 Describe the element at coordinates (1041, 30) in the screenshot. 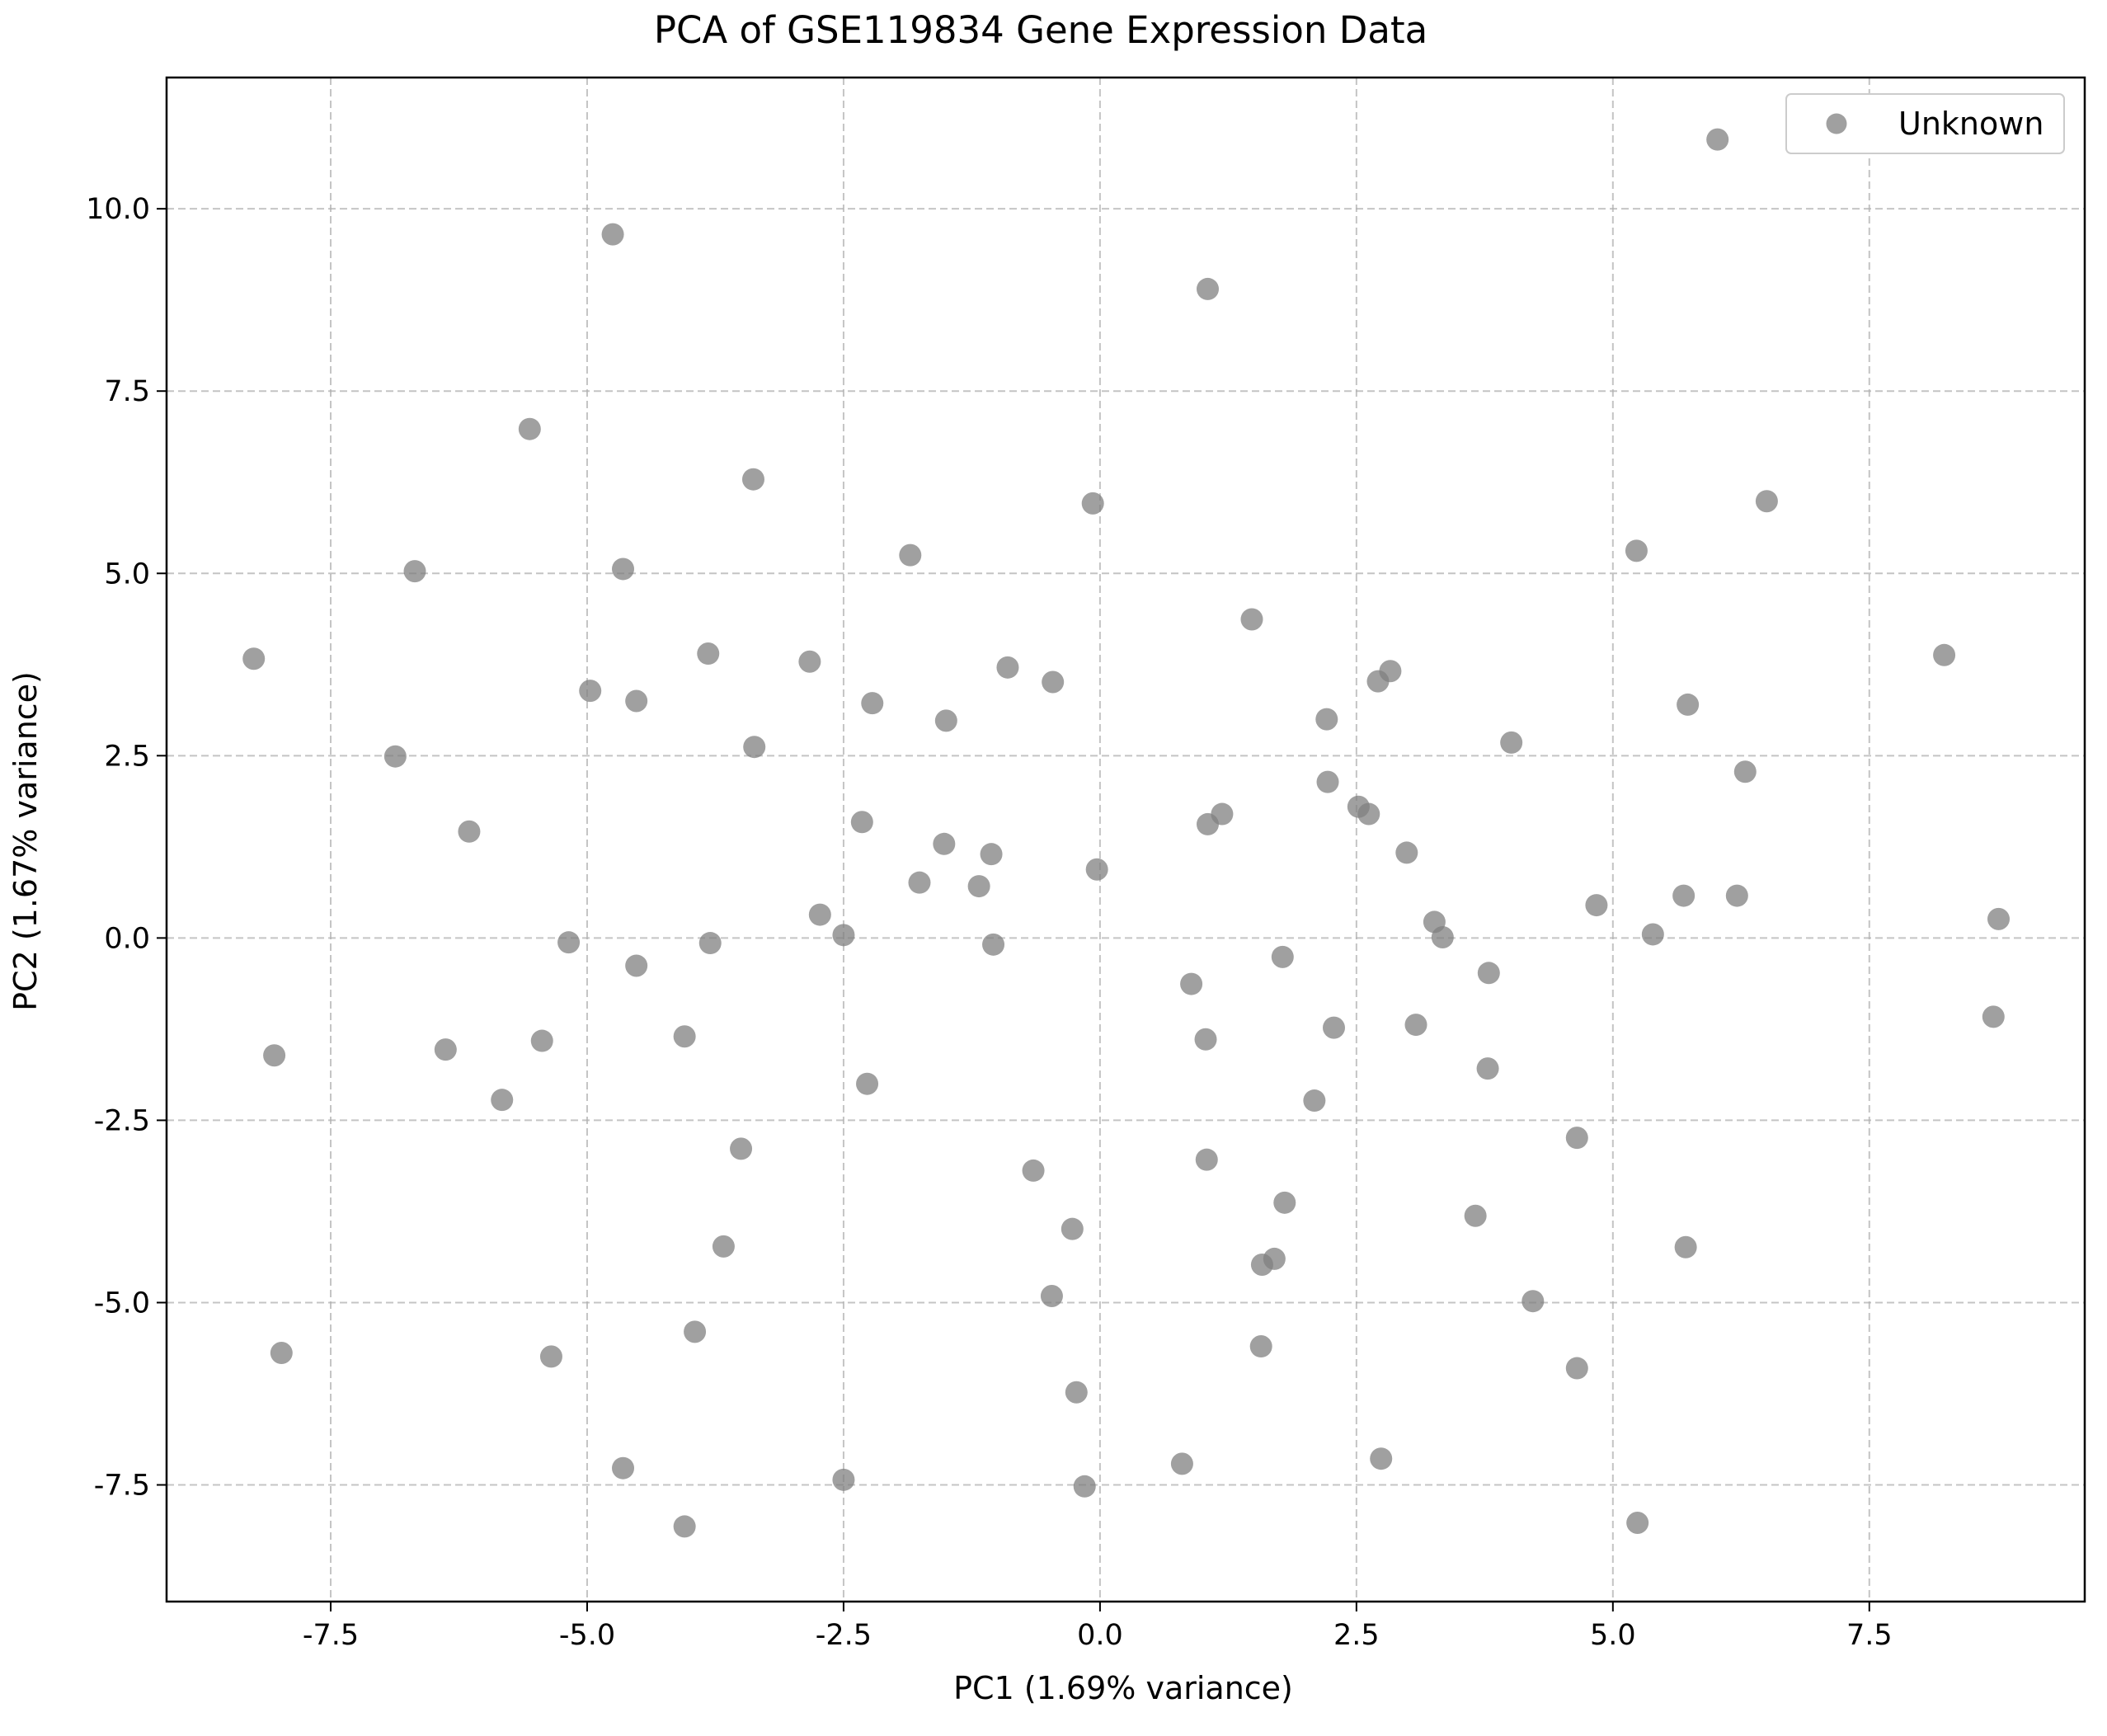

I see `chart-title: PCA of GSE119834 Gene Expression Data` at that location.